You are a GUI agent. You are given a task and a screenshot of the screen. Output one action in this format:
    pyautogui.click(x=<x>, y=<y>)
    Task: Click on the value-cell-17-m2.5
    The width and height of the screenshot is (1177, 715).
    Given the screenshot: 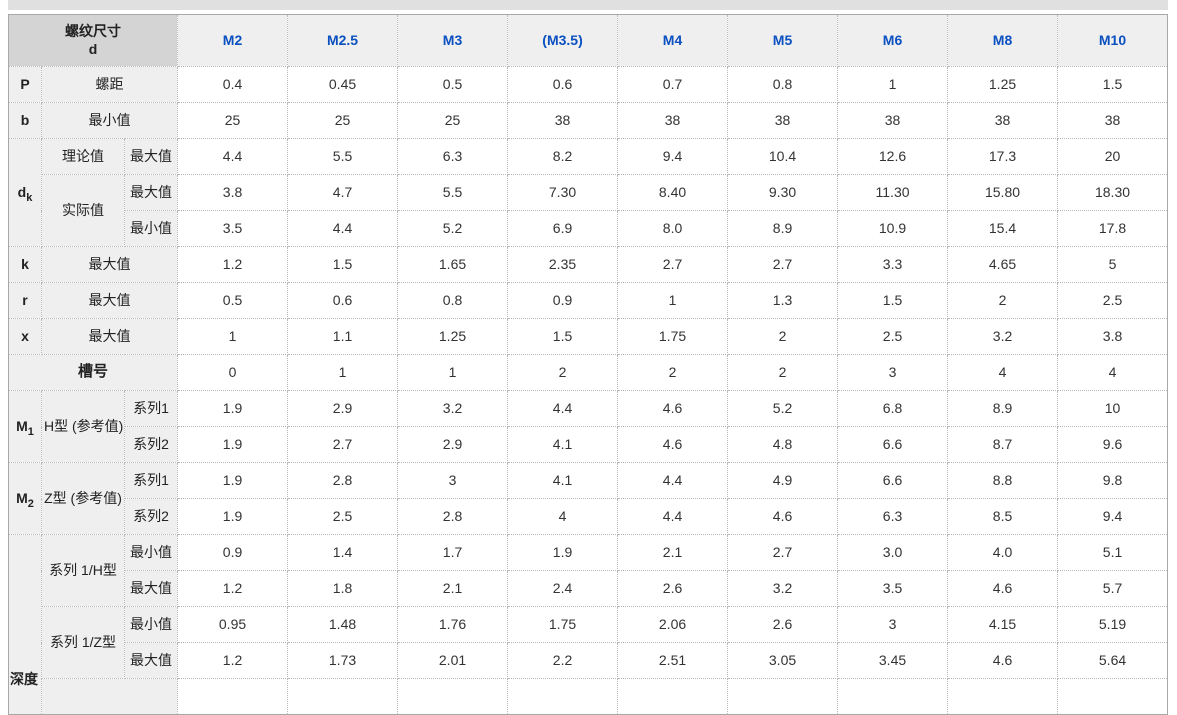 What is the action you would take?
    pyautogui.click(x=343, y=696)
    